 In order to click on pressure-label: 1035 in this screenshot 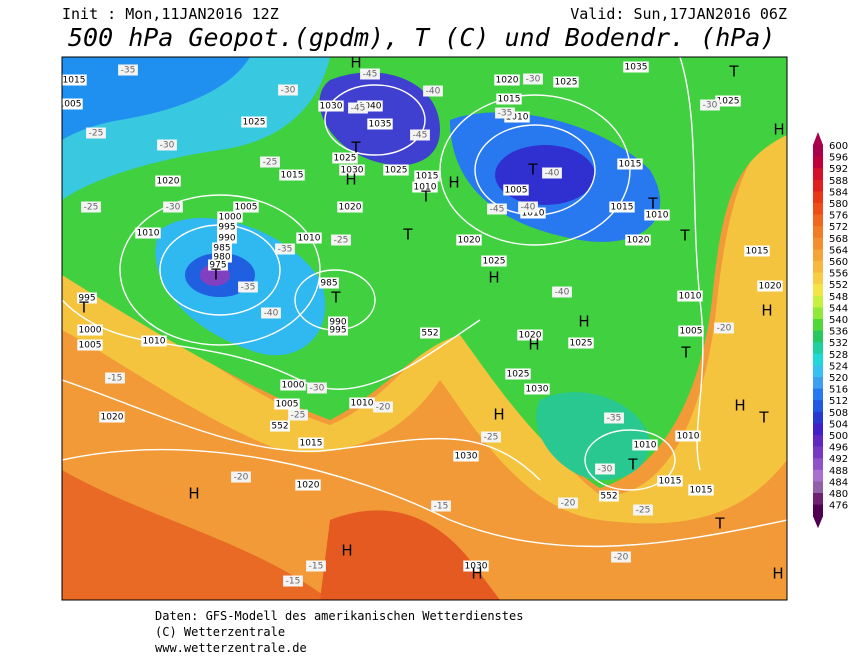, I will do `click(380, 125)`.